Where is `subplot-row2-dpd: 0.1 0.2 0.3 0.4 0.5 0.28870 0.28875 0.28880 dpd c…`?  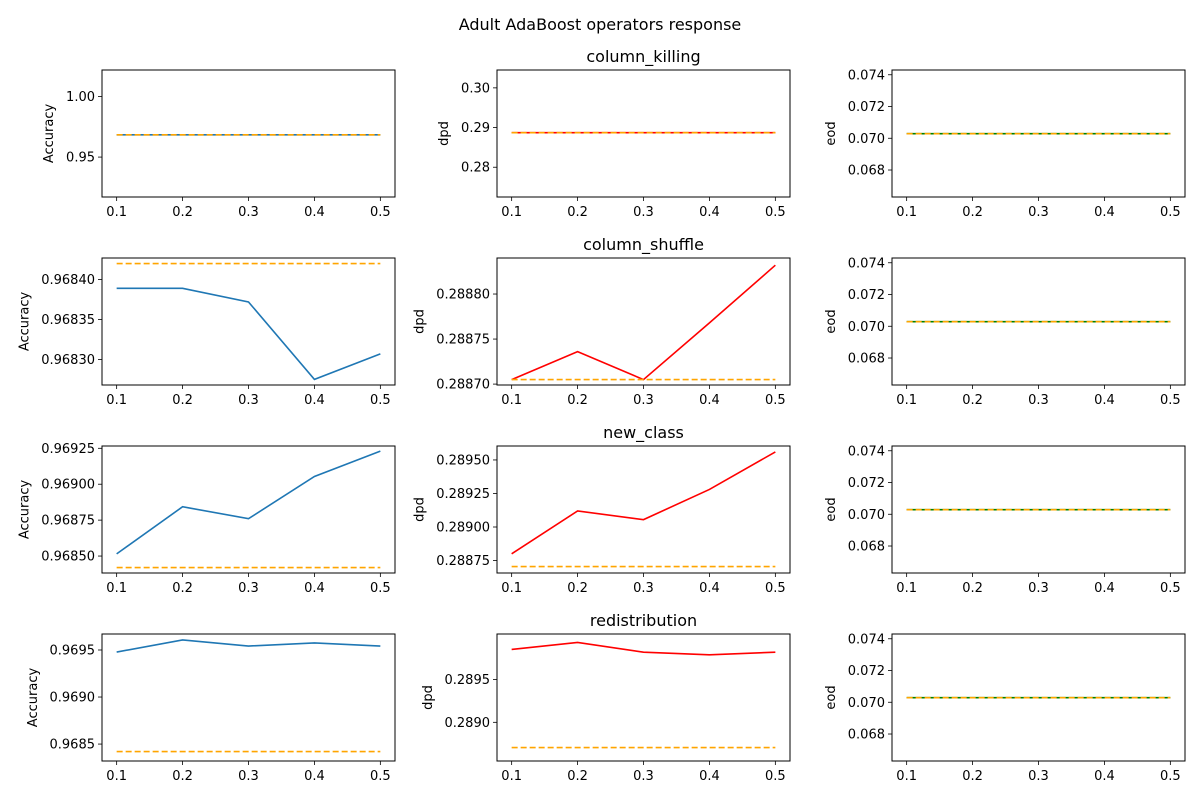
subplot-row2-dpd: 0.1 0.2 0.3 0.4 0.5 0.28870 0.28875 0.28880 dpd c… is located at coordinates (602, 321).